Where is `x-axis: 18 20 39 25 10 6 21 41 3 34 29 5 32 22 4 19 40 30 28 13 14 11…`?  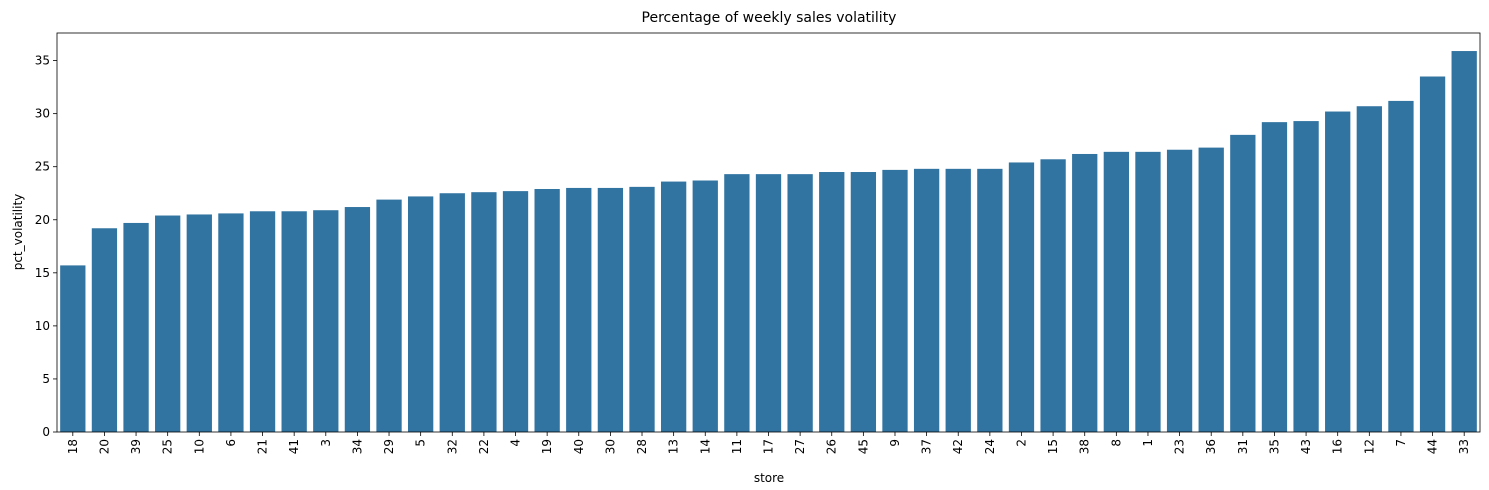
x-axis: 18 20 39 25 10 6 21 41 3 34 29 5 32 22 4 19 40 30 28 13 14 11… is located at coordinates (768, 443).